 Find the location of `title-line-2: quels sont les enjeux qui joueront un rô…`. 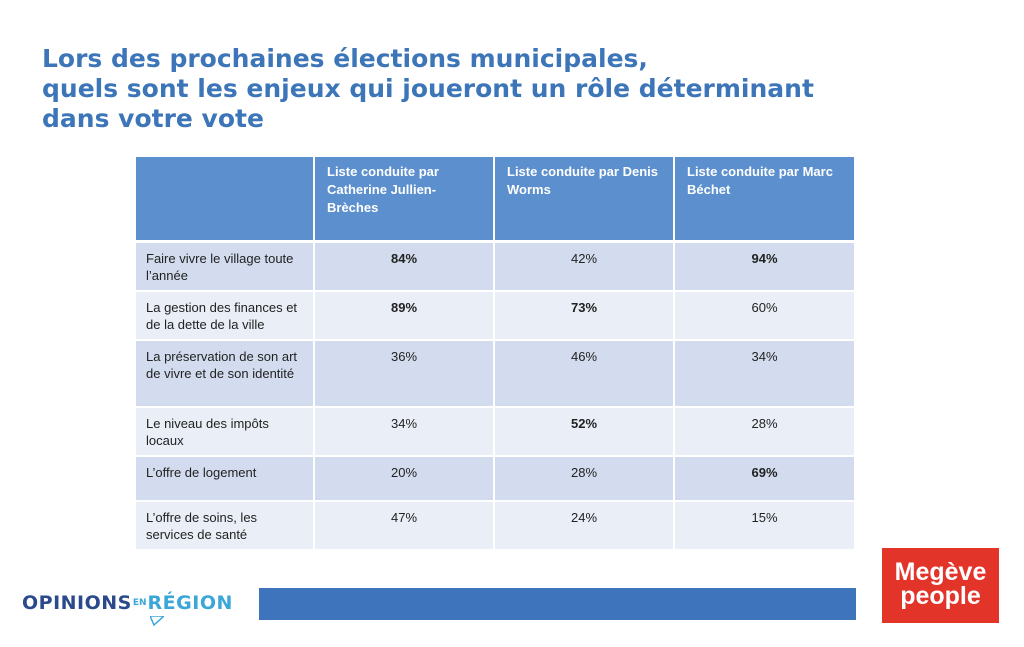

title-line-2: quels sont les enjeux qui joueront un rô… is located at coordinates (428, 88).